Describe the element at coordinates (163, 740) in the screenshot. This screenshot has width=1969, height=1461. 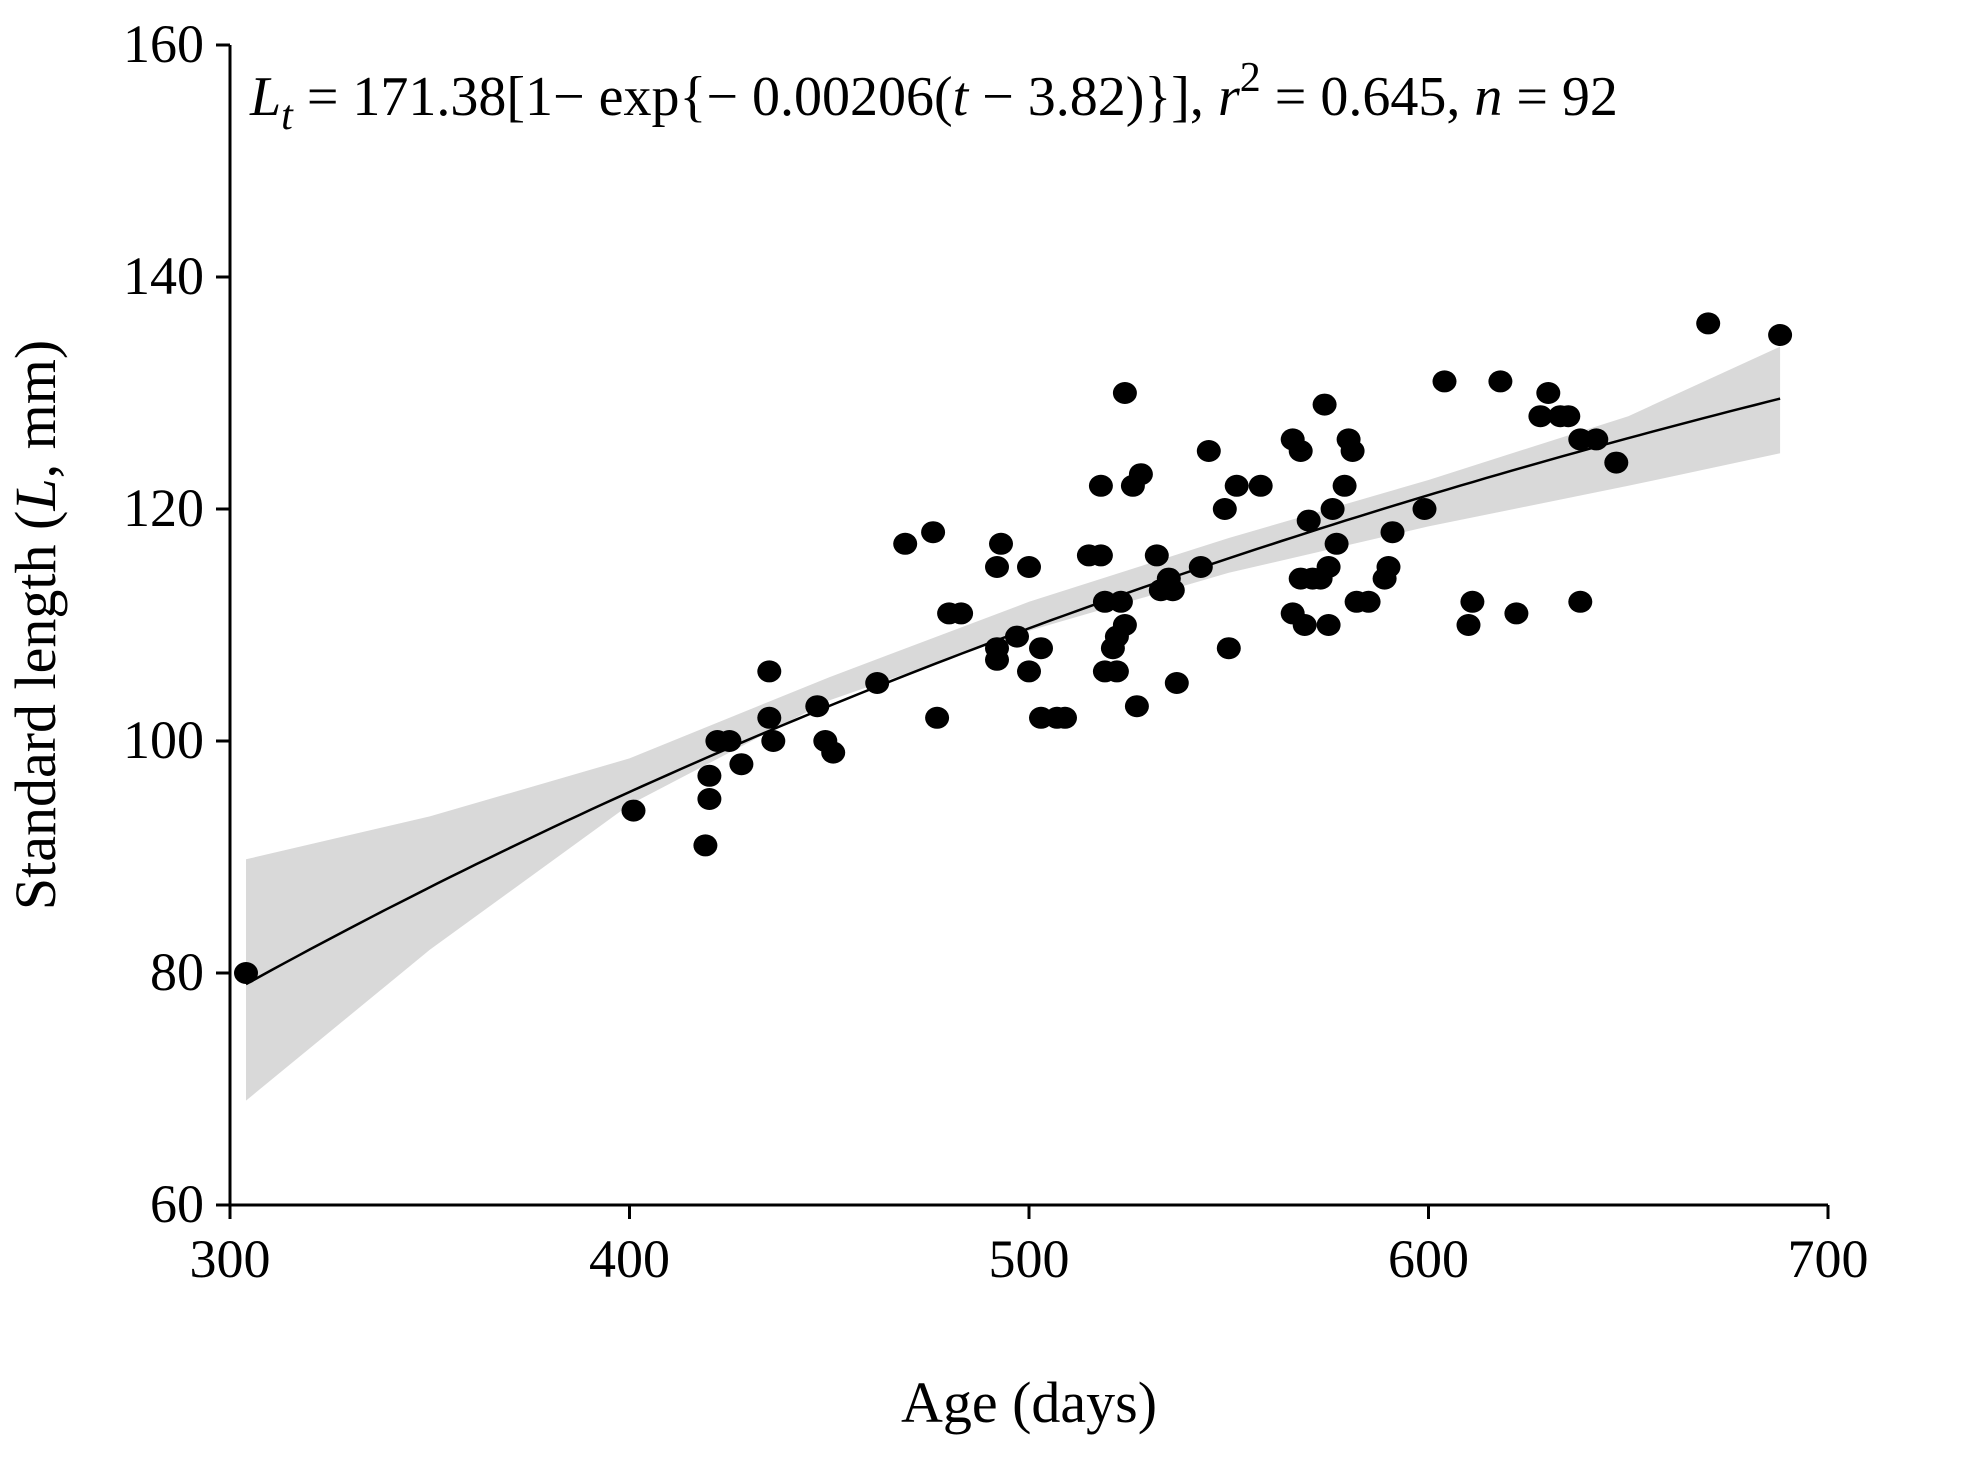
I see `y-tick-label: 100` at that location.